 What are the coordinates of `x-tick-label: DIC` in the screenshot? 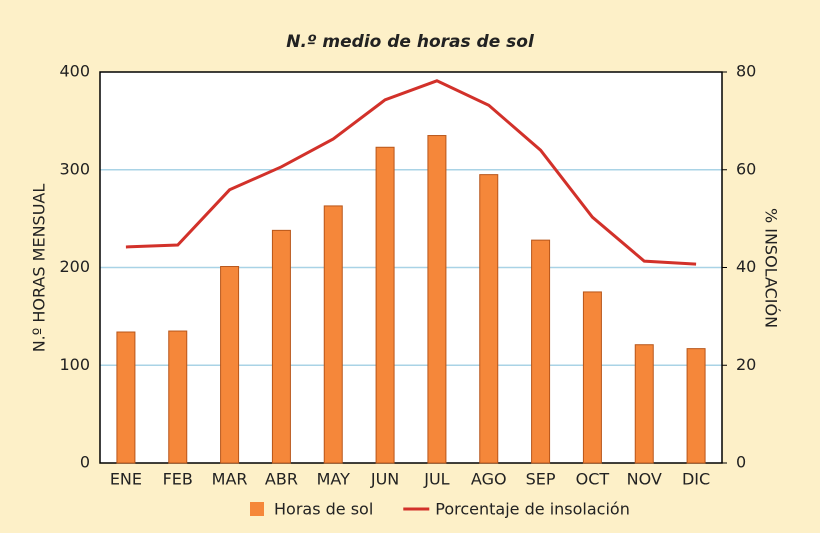 It's located at (696, 479).